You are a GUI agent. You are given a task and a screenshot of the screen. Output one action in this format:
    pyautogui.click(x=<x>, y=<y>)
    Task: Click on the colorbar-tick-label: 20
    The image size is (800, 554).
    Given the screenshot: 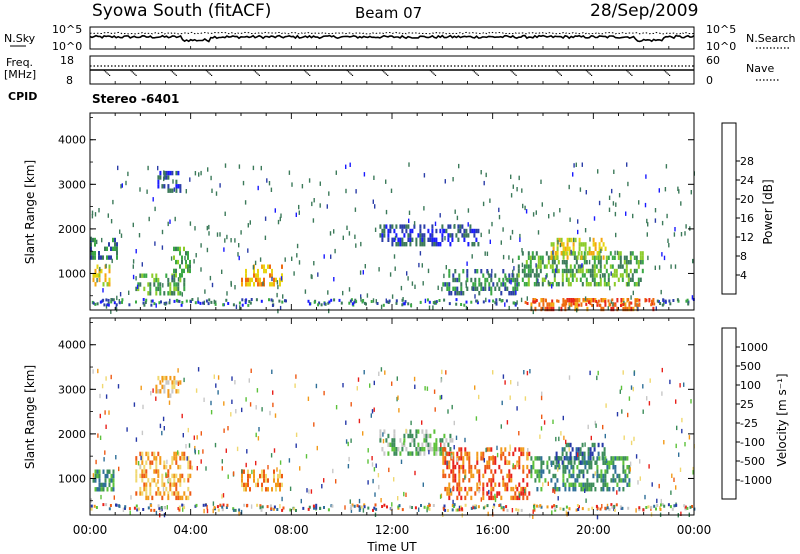 What is the action you would take?
    pyautogui.click(x=747, y=199)
    